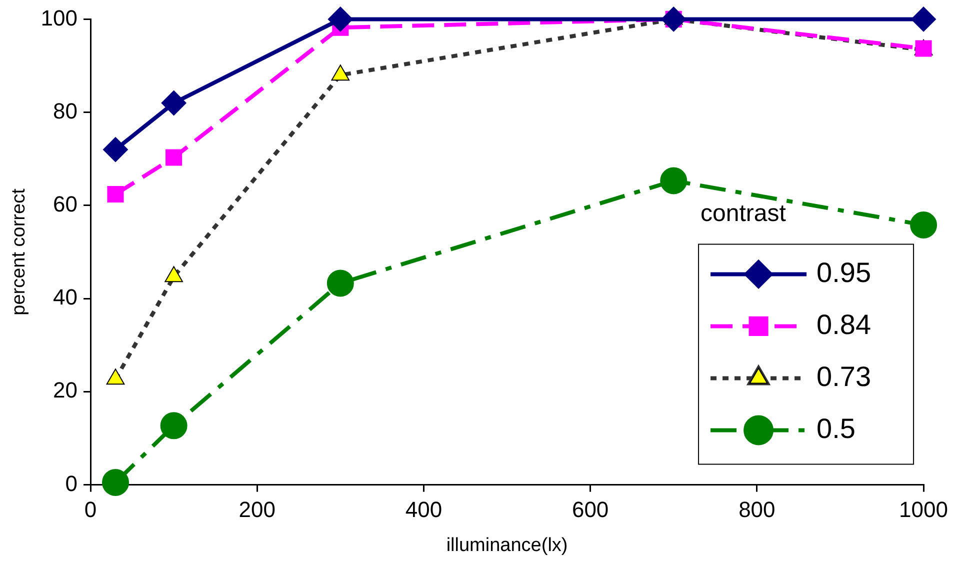 Image resolution: width=954 pixels, height=565 pixels. I want to click on y-tick-label: 100, so click(59, 17).